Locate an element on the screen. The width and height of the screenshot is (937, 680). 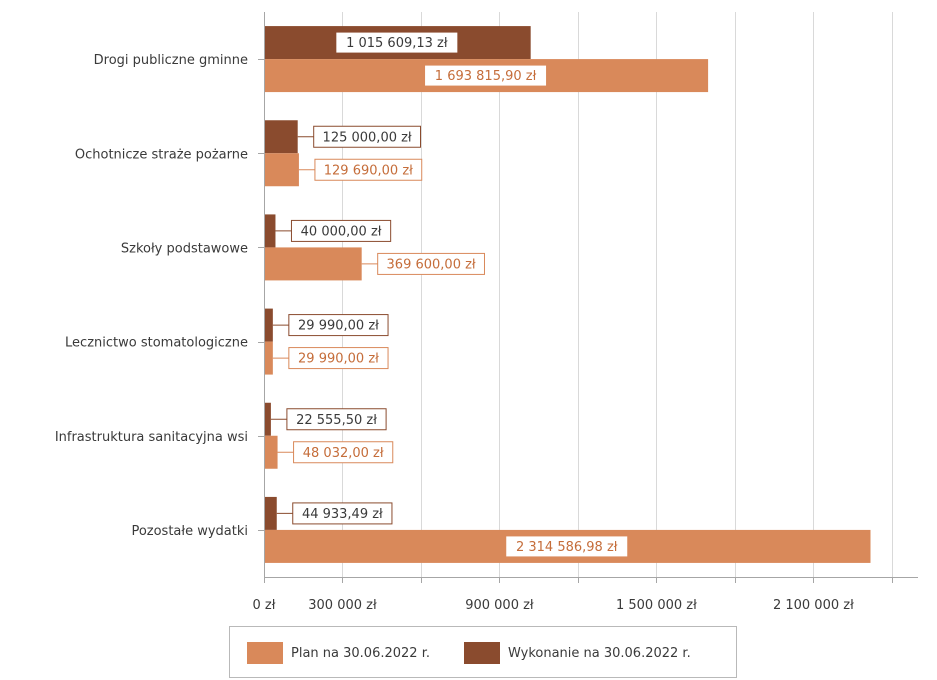
category-label: Pozostałe wydatki is located at coordinates (189, 531).